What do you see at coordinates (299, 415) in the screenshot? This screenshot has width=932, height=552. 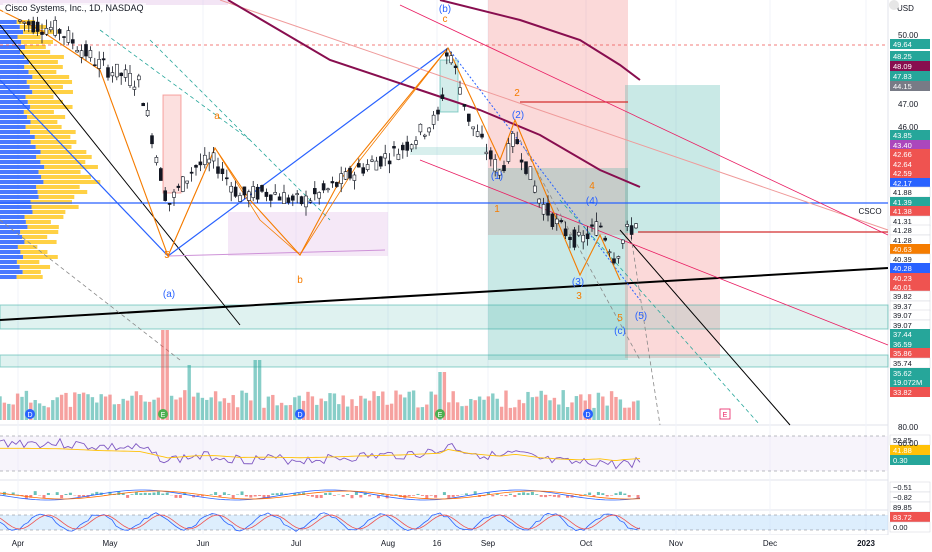 I see `event-marker-label: D` at bounding box center [299, 415].